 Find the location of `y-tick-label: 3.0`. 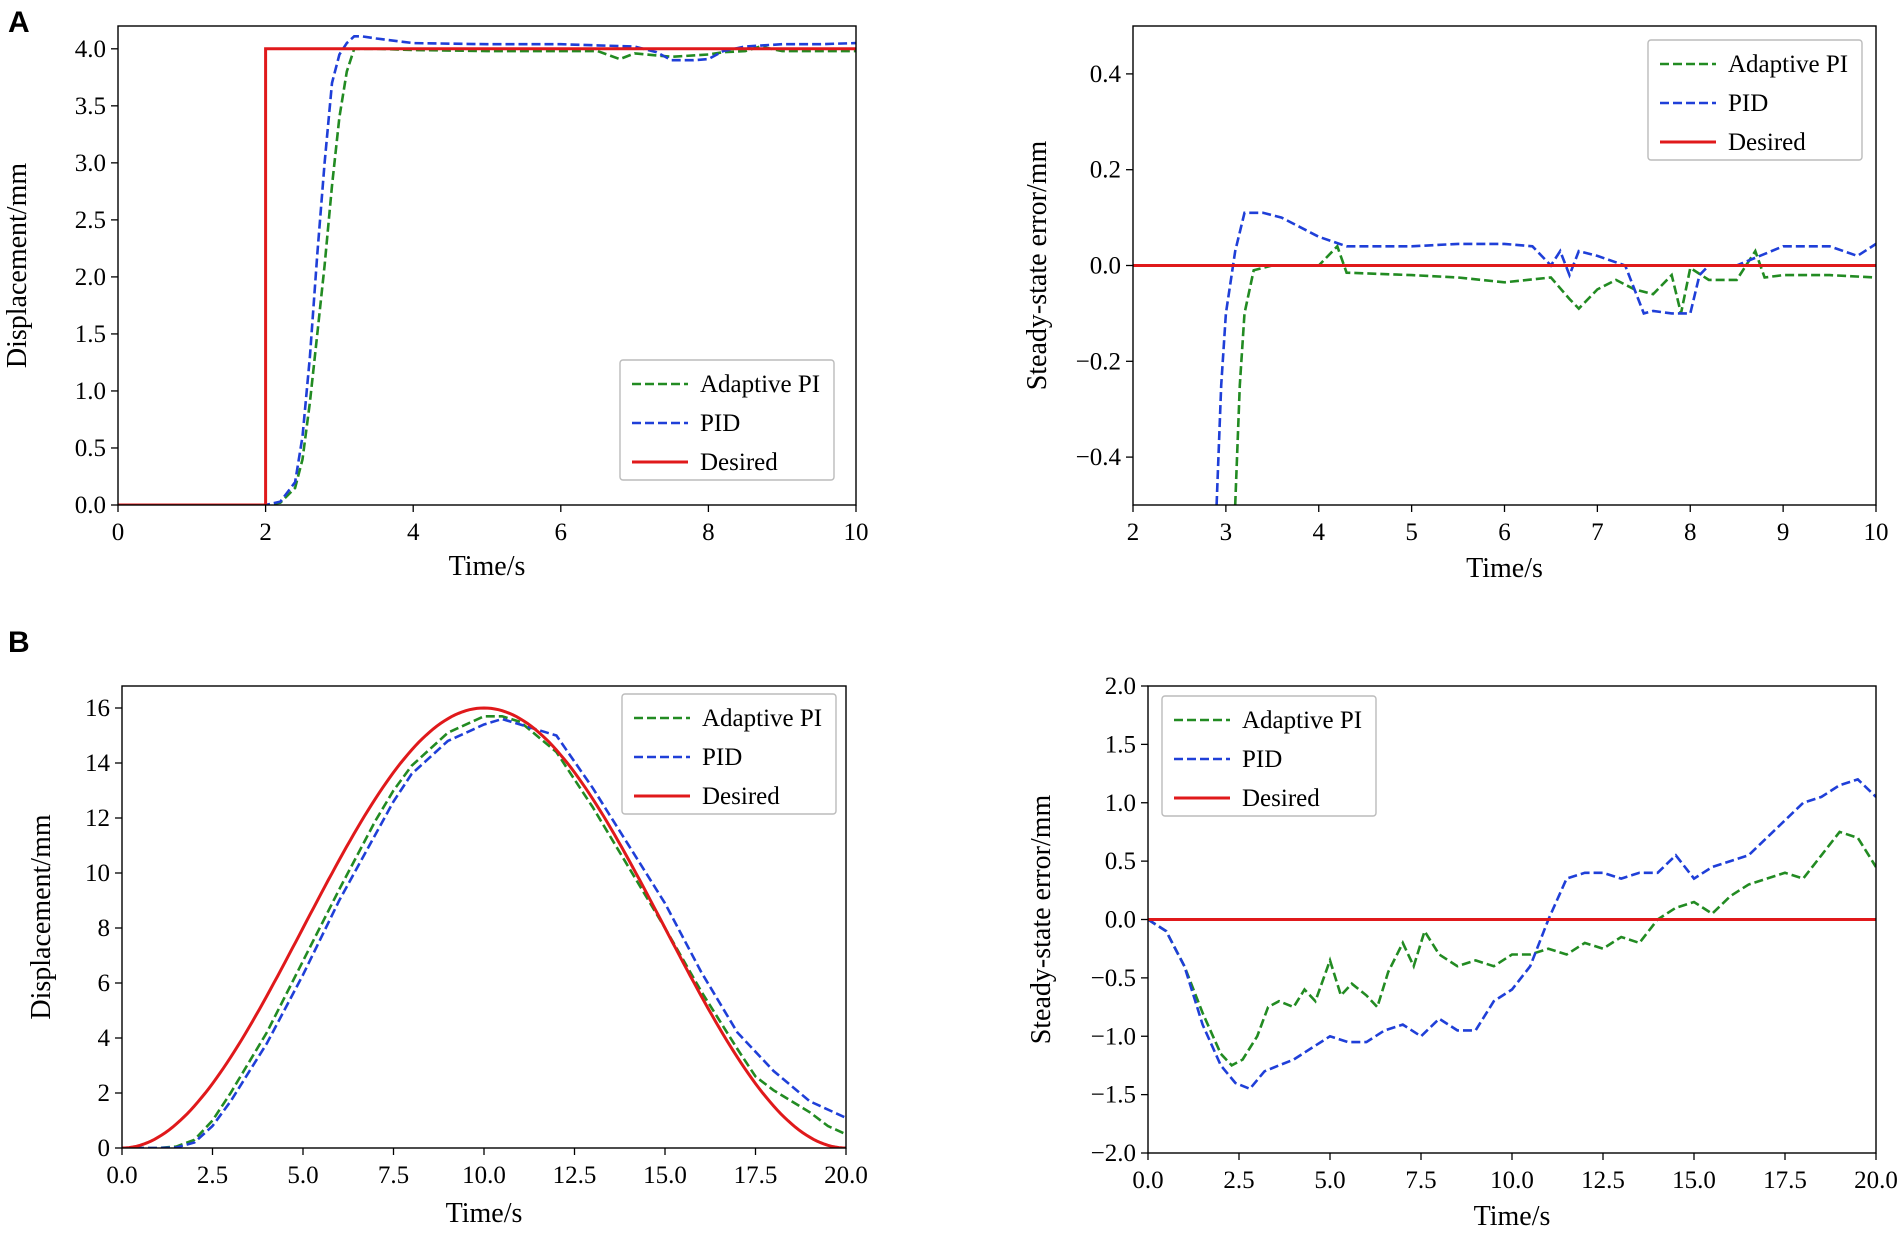

y-tick-label: 3.0 is located at coordinates (90, 163).